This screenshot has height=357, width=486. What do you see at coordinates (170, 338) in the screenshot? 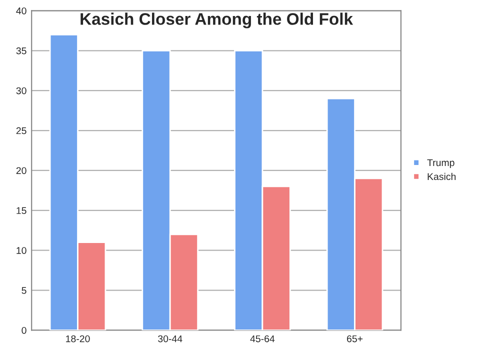
I see `x-tick-label: 30-44` at bounding box center [170, 338].